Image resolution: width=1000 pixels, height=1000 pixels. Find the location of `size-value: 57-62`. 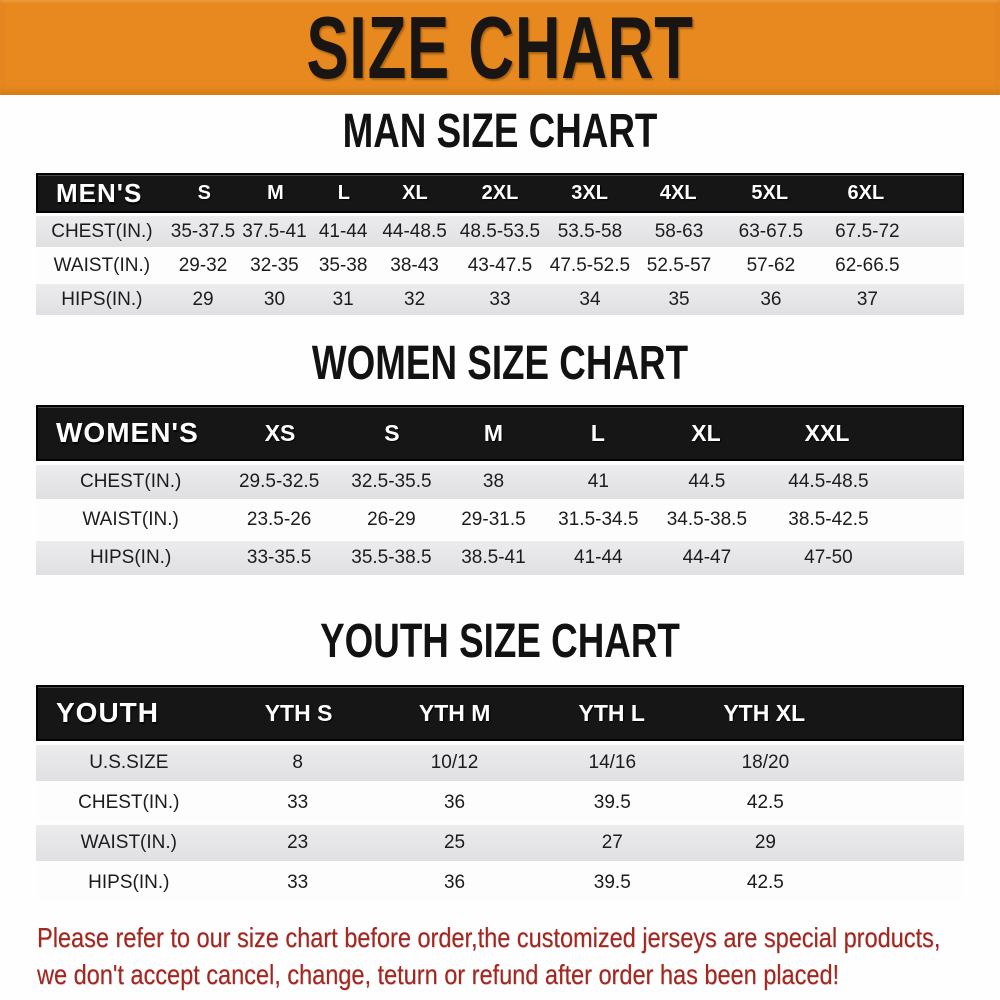

size-value: 57-62 is located at coordinates (771, 265).